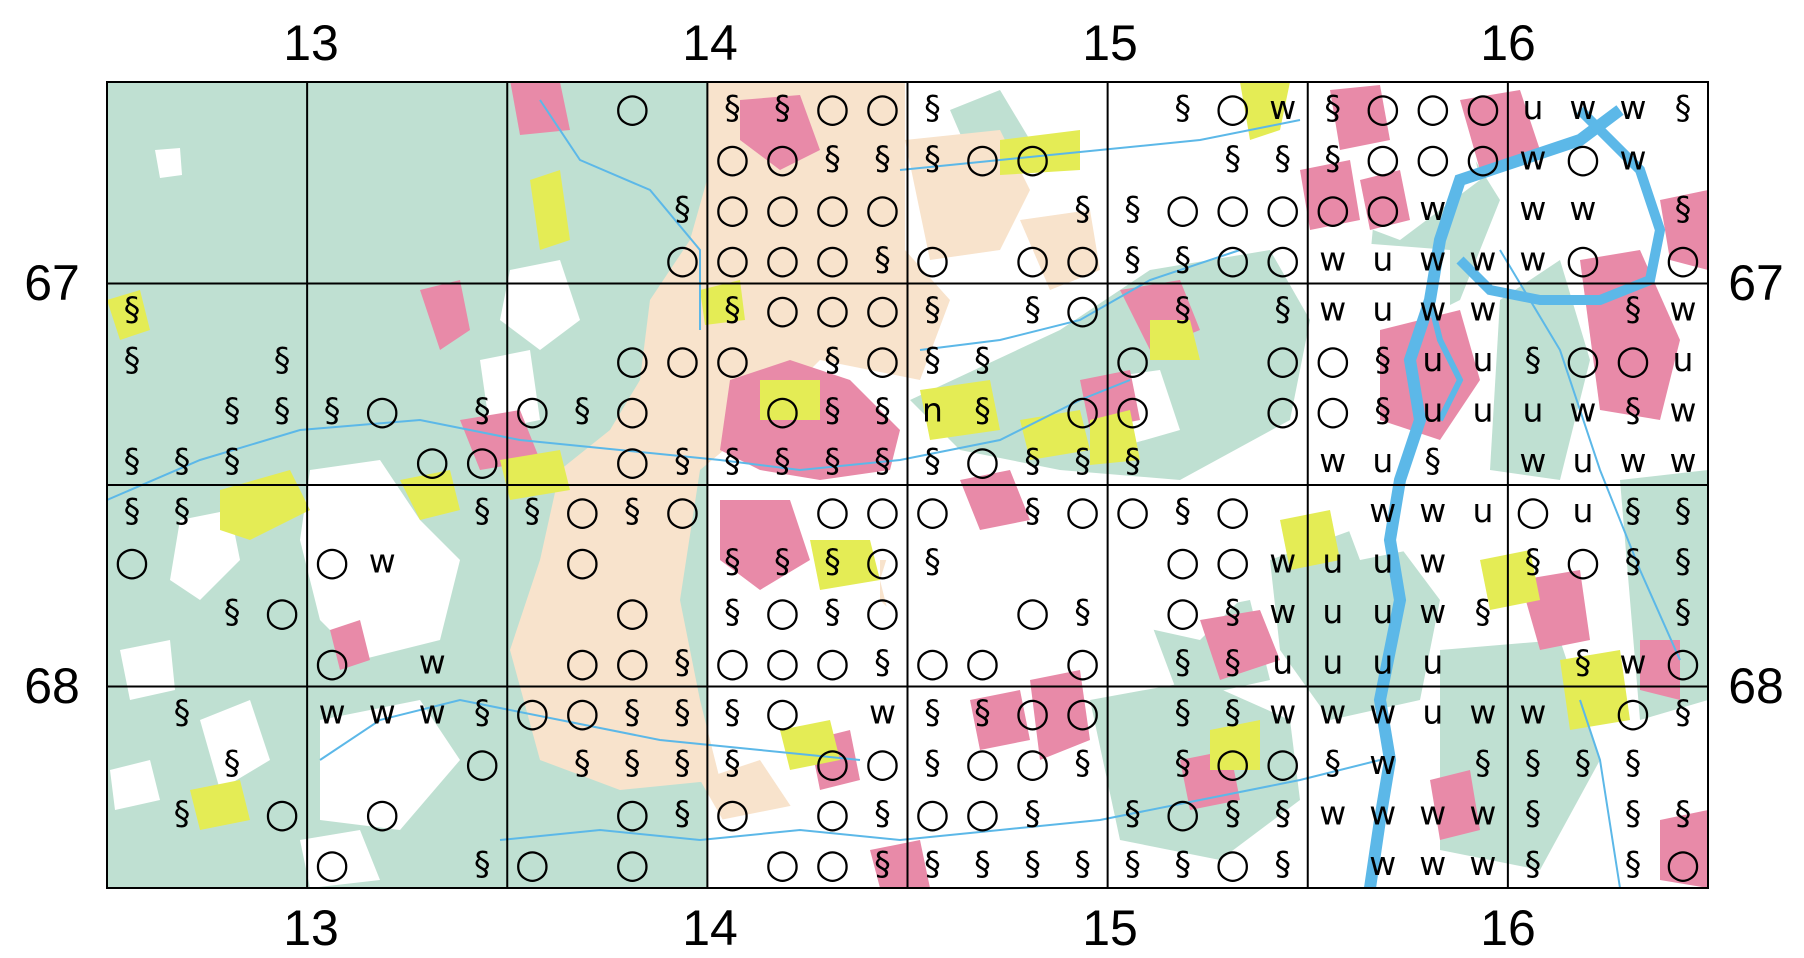  I want to click on bottom-label-15: 15, so click(1110, 928).